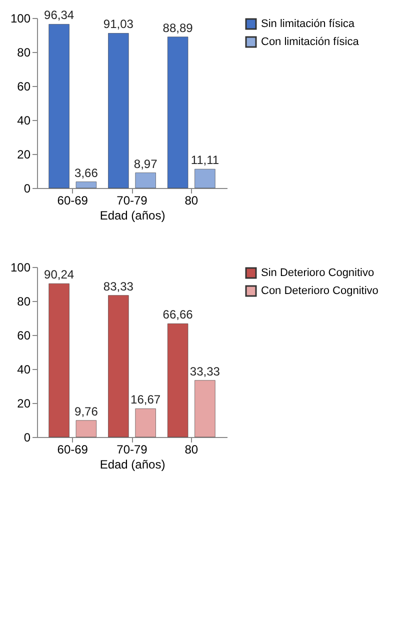 The width and height of the screenshot is (418, 628). Describe the element at coordinates (145, 399) in the screenshot. I see `data-label: 16,67` at that location.